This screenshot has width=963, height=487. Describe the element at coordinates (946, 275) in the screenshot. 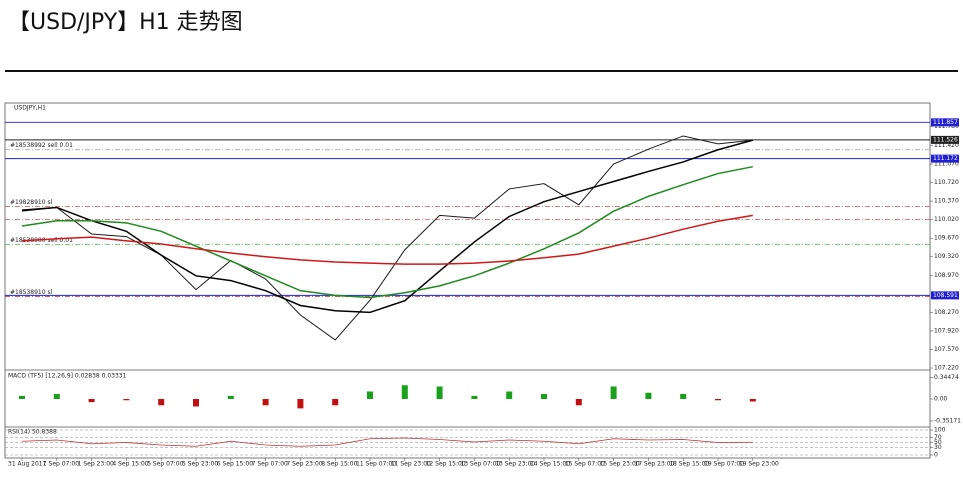

I see `y-tick-label: 108.970` at that location.